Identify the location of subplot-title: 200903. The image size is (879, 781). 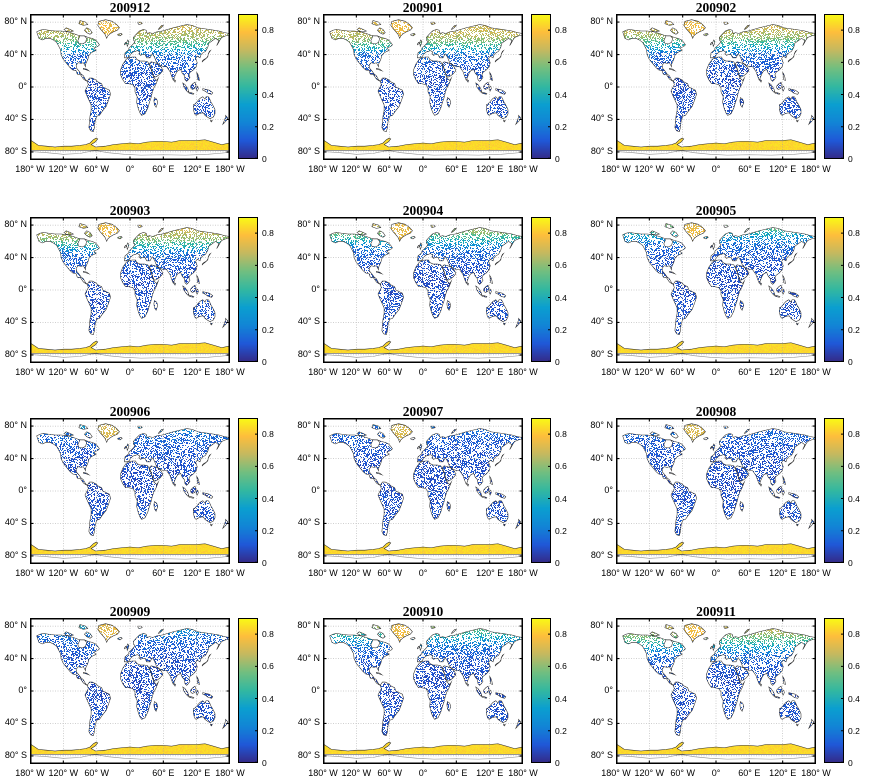
(130, 210).